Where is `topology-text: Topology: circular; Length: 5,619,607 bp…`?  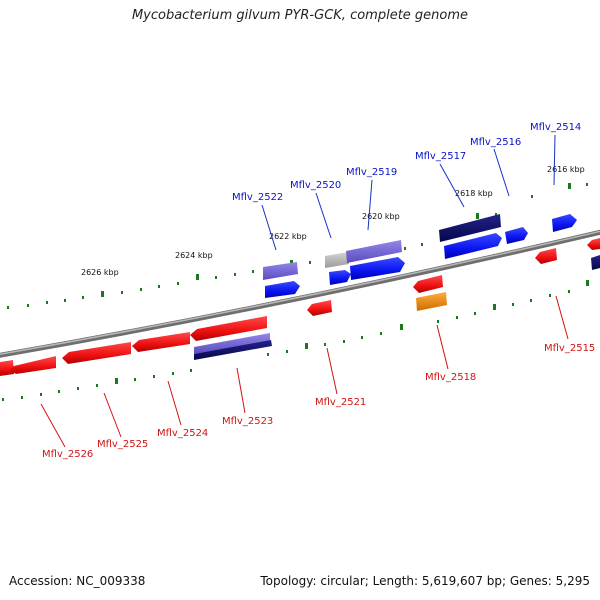
topology-text: Topology: circular; Length: 5,619,607 bp… is located at coordinates (425, 581).